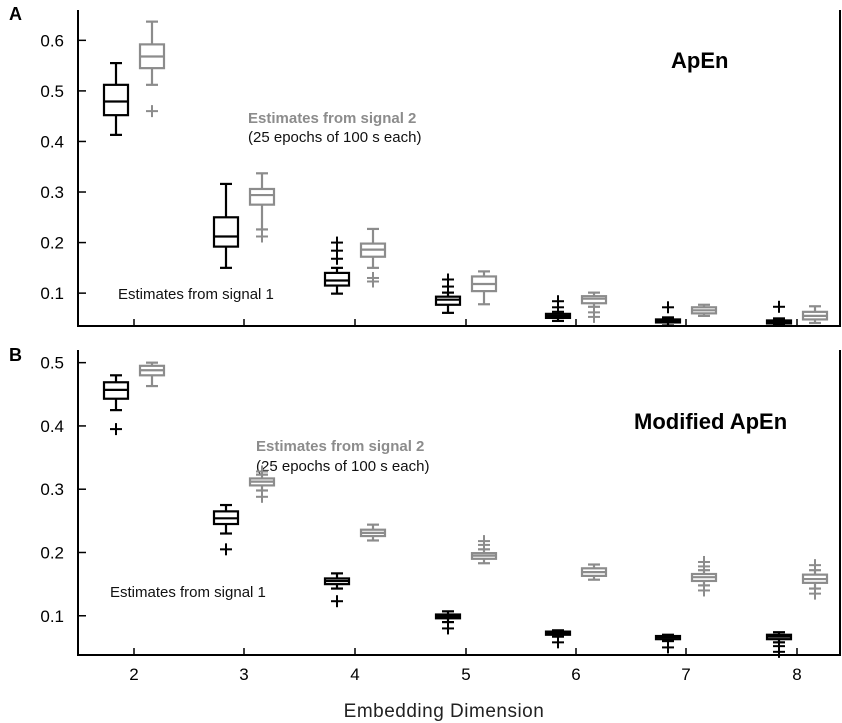  What do you see at coordinates (465, 674) in the screenshot?
I see `x-tick-label: 5` at bounding box center [465, 674].